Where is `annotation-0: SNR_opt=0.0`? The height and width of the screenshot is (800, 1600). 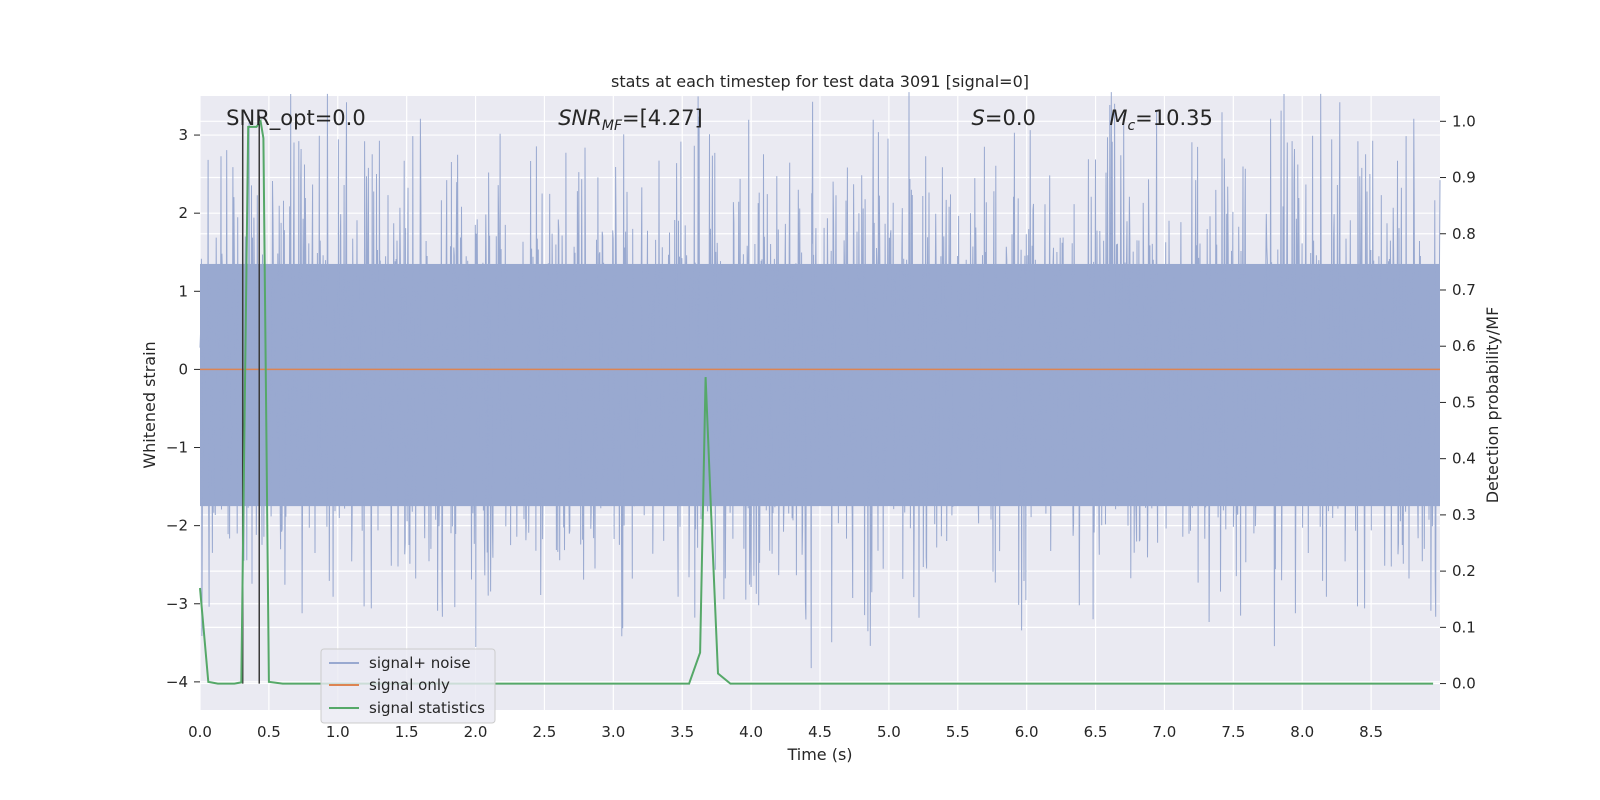 annotation-0: SNR_opt=0.0 is located at coordinates (296, 118).